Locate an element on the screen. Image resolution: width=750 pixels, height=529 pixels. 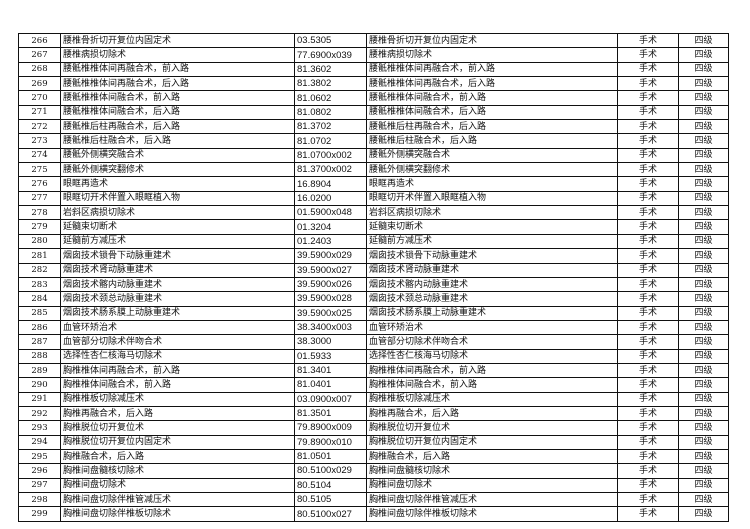
procedure-name-2-cell: 延髓前方减压术 is located at coordinates (492, 241).